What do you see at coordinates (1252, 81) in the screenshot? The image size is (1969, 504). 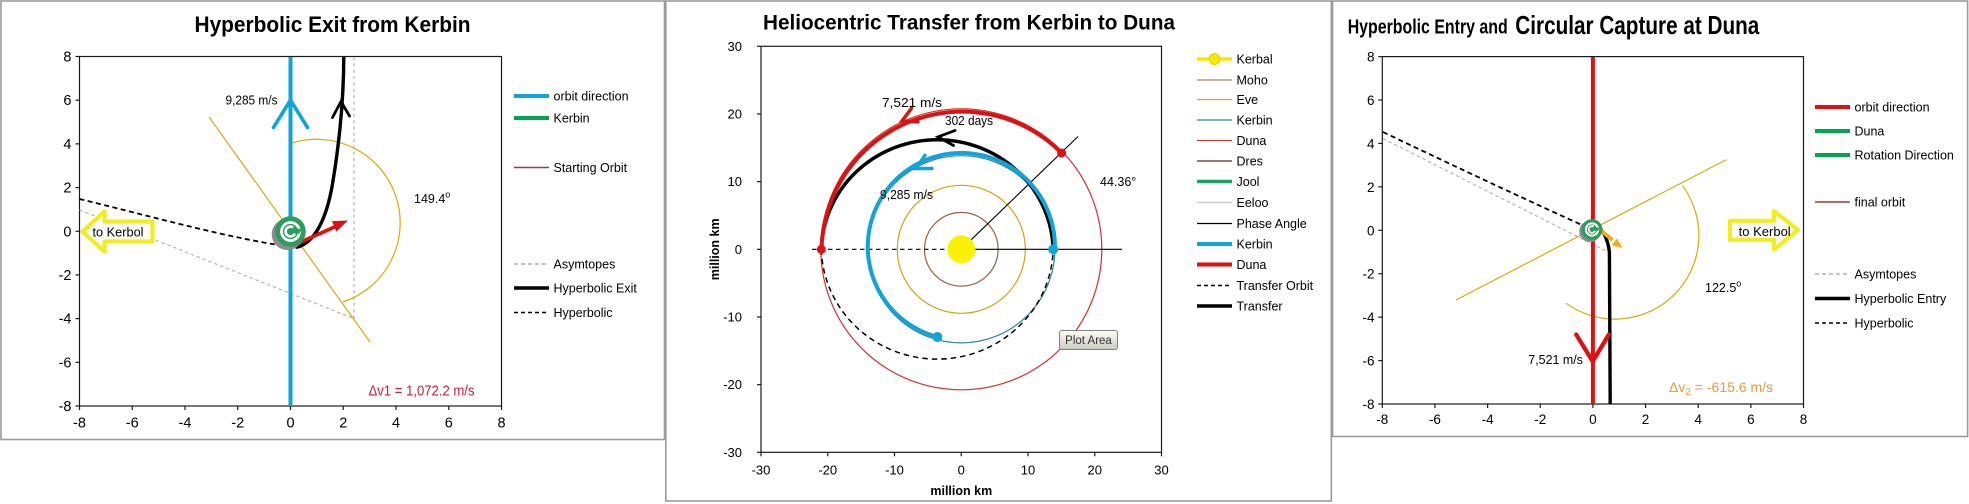 I see `svg-text: Moho` at bounding box center [1252, 81].